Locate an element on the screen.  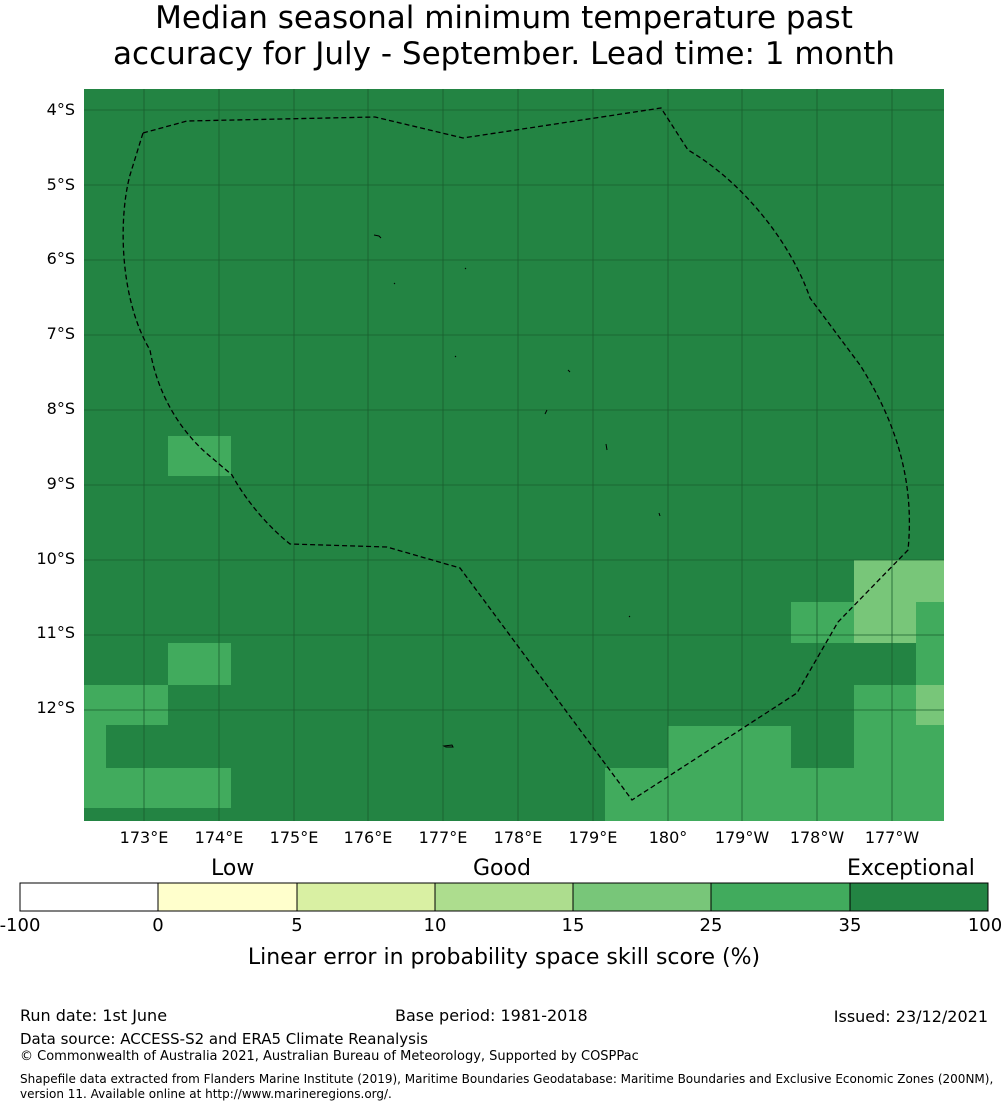
lat-label: 12°S is located at coordinates (55, 707).